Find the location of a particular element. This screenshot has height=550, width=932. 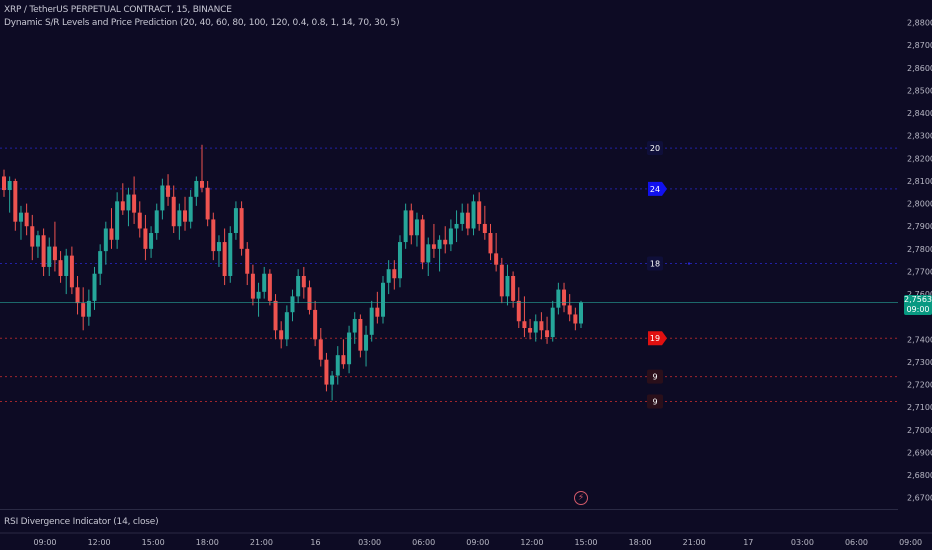

lightning-alert-icon: ⚡ is located at coordinates (581, 498).